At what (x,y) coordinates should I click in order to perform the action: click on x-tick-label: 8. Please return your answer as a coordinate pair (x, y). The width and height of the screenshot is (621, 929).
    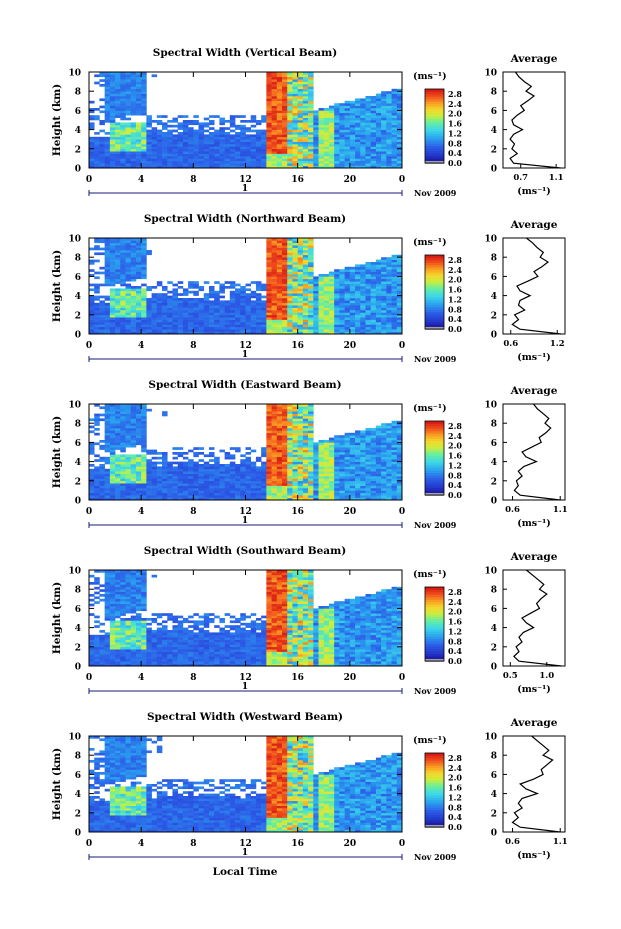
    Looking at the image, I should click on (193, 346).